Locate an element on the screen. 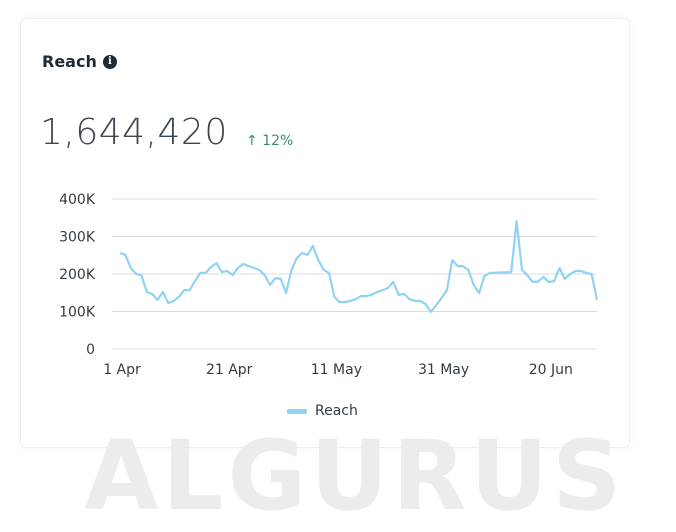  y-tick-label: 100K is located at coordinates (77, 313).